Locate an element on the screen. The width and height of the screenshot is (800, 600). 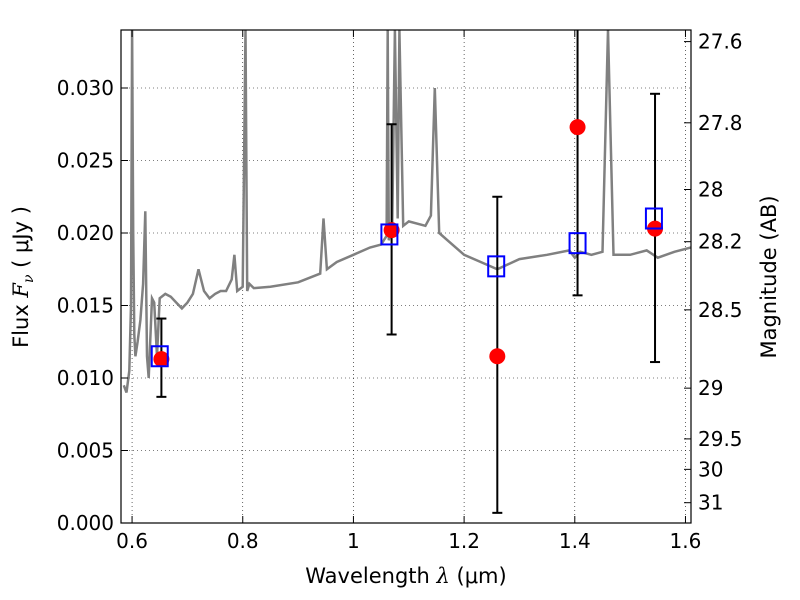
y2-tick-label: 27.8 is located at coordinates (720, 123).